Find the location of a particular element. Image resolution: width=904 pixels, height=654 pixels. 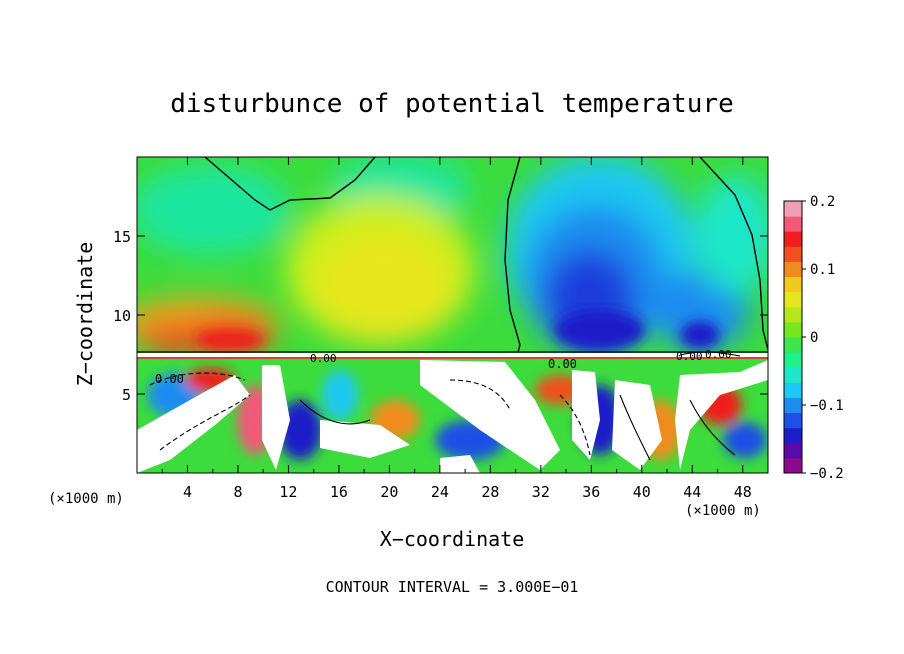

colorbar-ticks: 0.2 0.1 0 −0.1 −0.2 is located at coordinates (823, 338).